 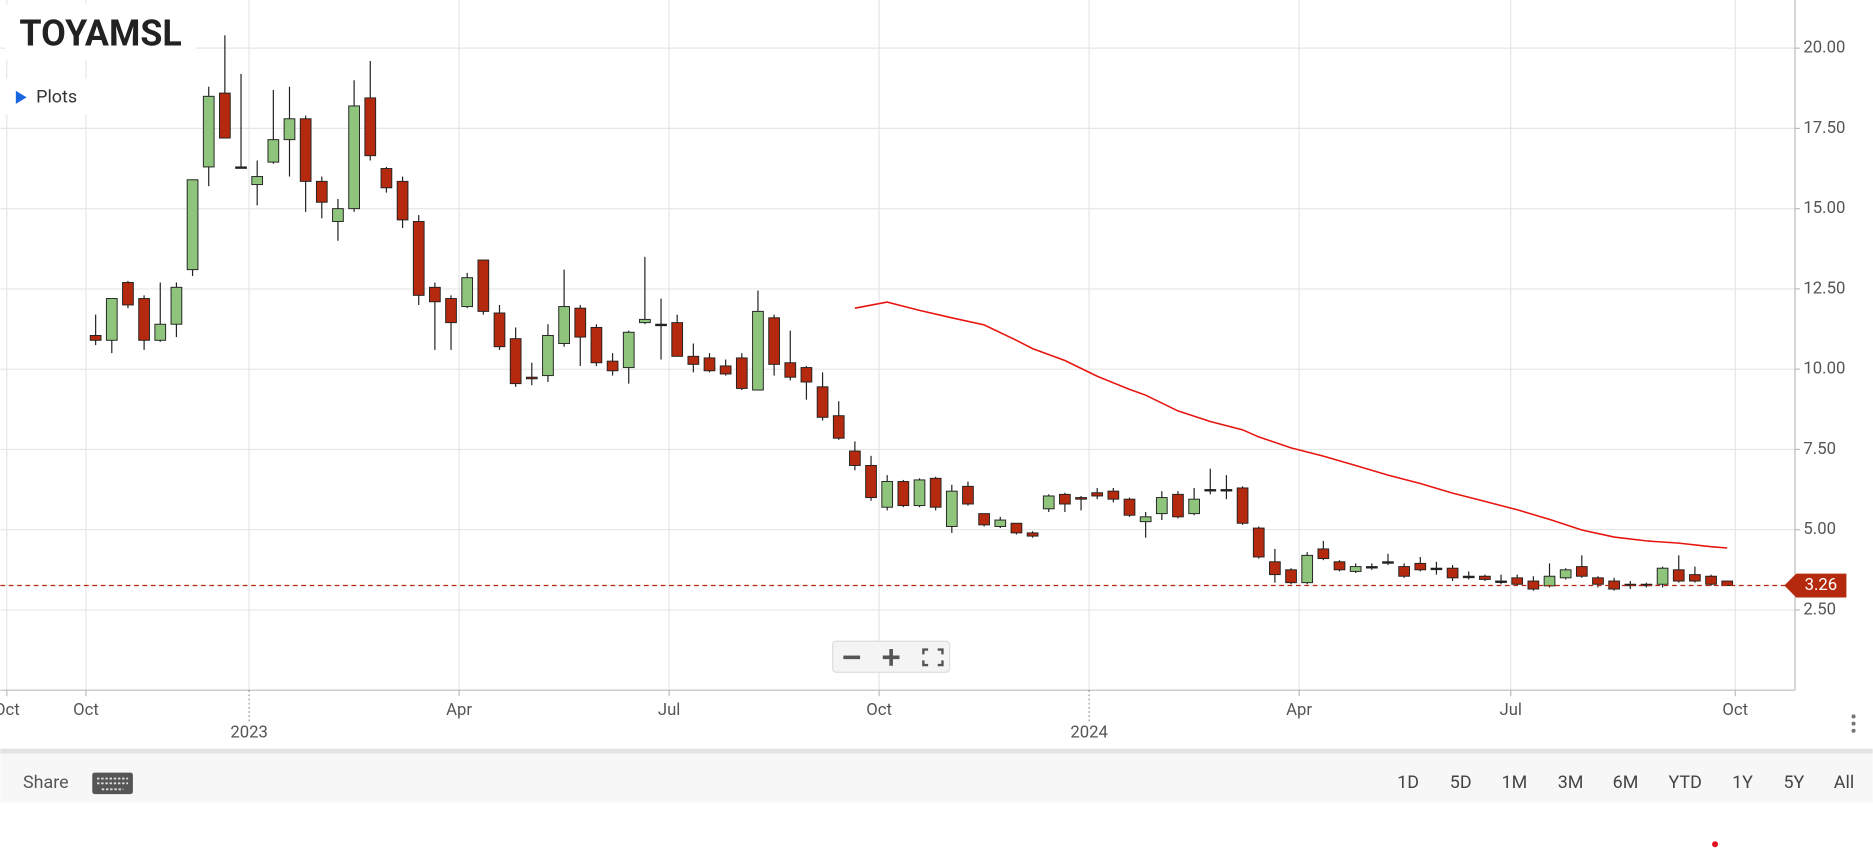 What do you see at coordinates (459, 710) in the screenshot?
I see `x-tick-label: Apr` at bounding box center [459, 710].